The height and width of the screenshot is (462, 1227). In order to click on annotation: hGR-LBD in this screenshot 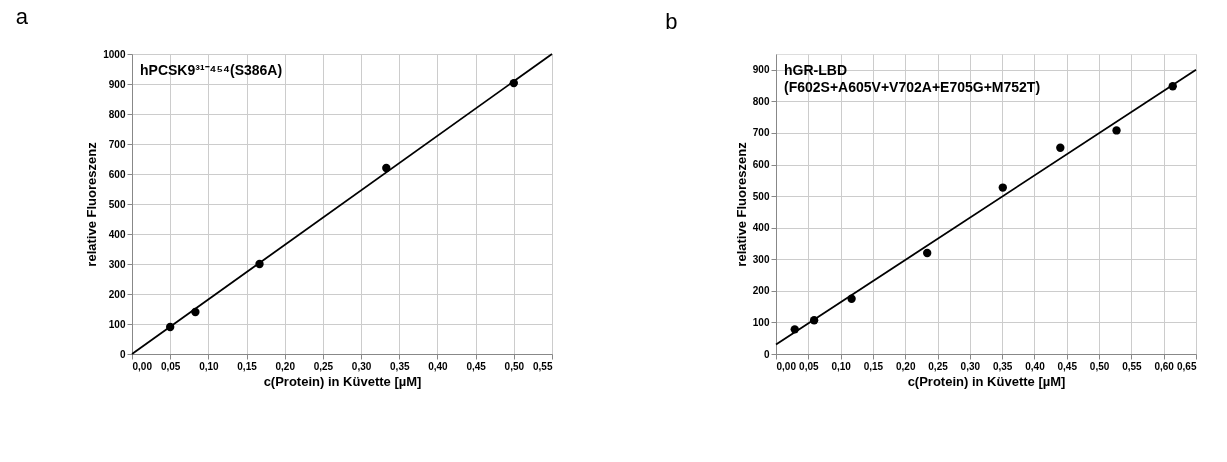, I will do `click(815, 70)`.